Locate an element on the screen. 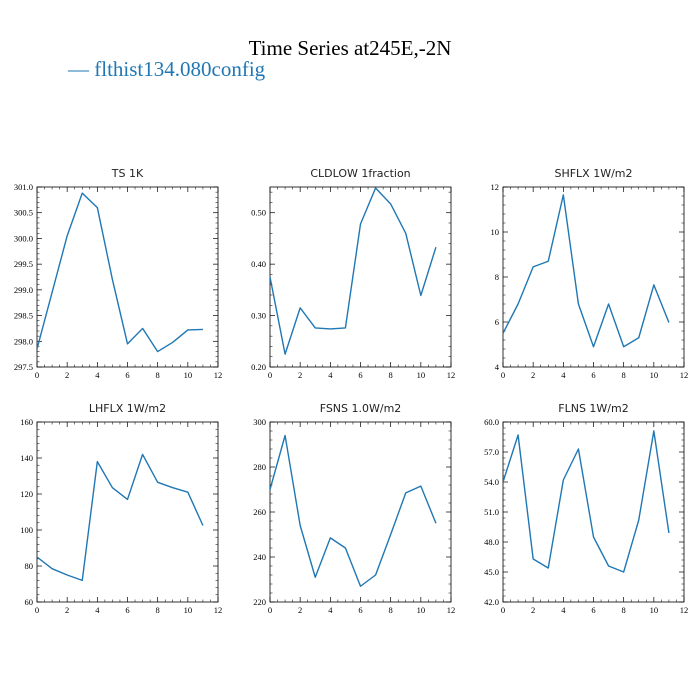 The width and height of the screenshot is (700, 700). panel-title: SHFLX 1W/m2 is located at coordinates (593, 173).